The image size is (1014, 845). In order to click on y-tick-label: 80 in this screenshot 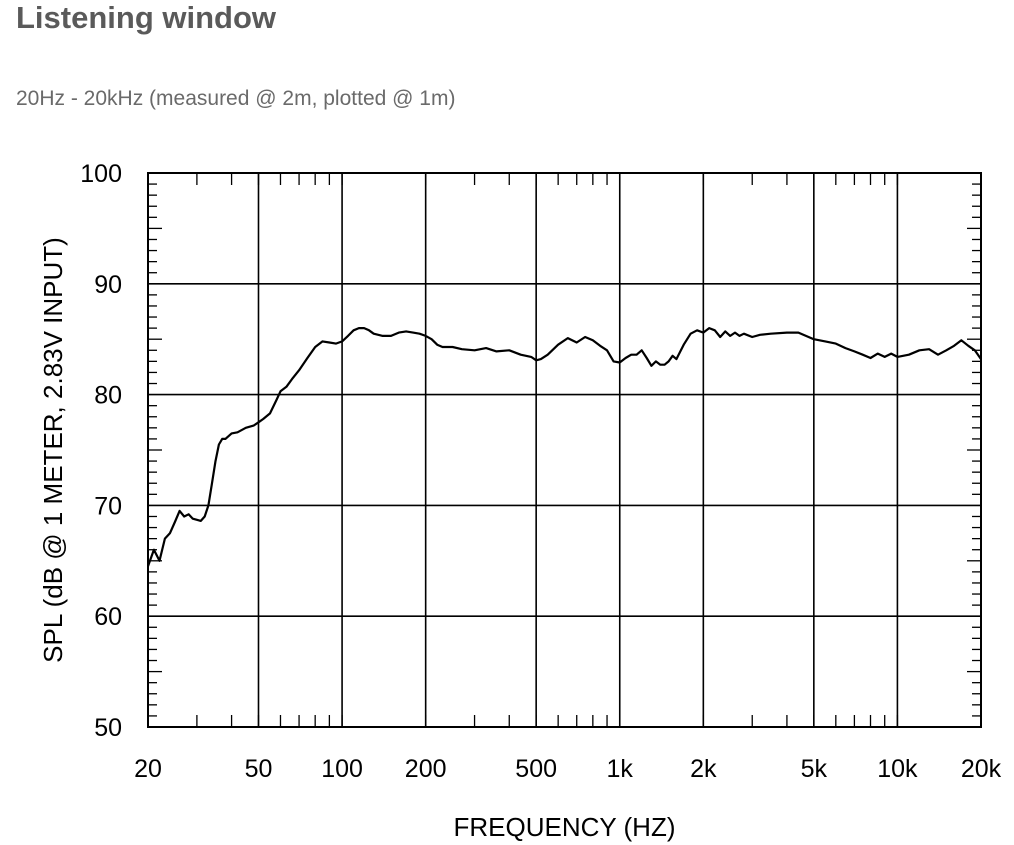, I will do `click(108, 396)`.